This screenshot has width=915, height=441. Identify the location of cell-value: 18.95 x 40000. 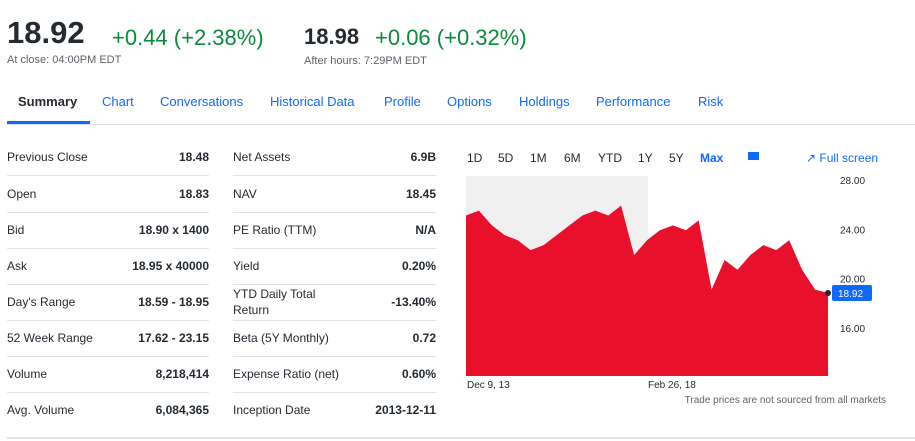
(170, 266).